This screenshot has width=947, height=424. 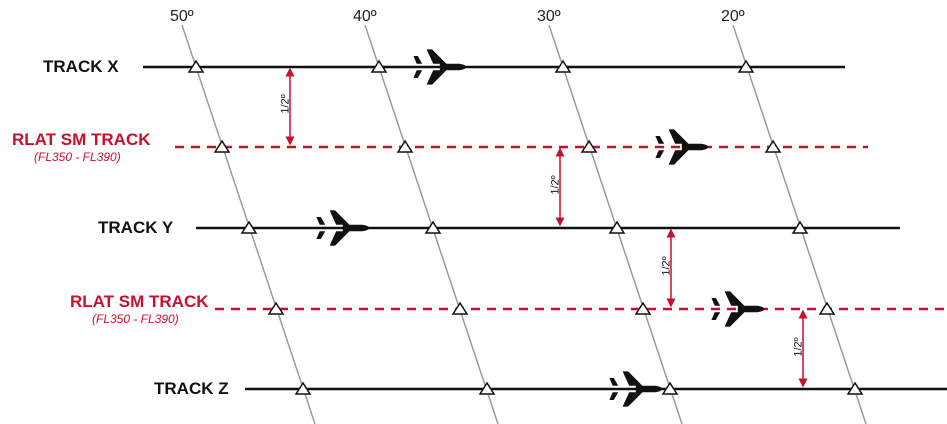 What do you see at coordinates (733, 16) in the screenshot?
I see `longitude-label-20: 20º` at bounding box center [733, 16].